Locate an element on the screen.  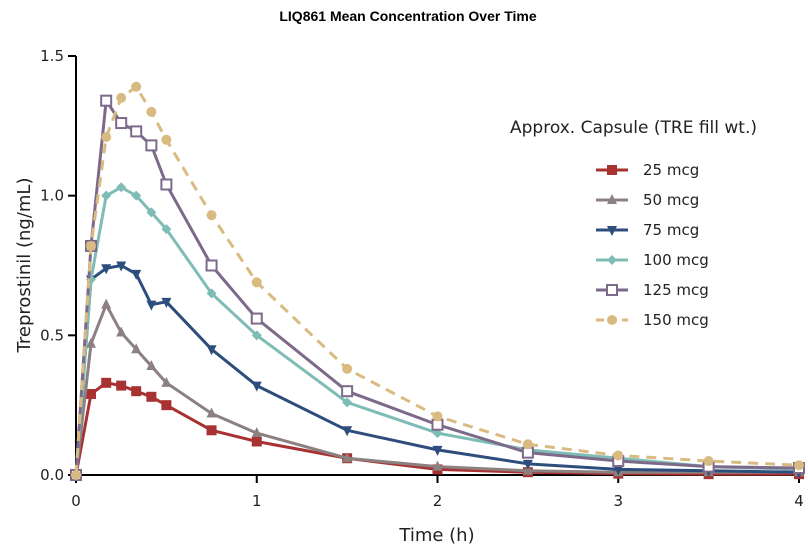
legend-label: 75 mcg is located at coordinates (671, 230).